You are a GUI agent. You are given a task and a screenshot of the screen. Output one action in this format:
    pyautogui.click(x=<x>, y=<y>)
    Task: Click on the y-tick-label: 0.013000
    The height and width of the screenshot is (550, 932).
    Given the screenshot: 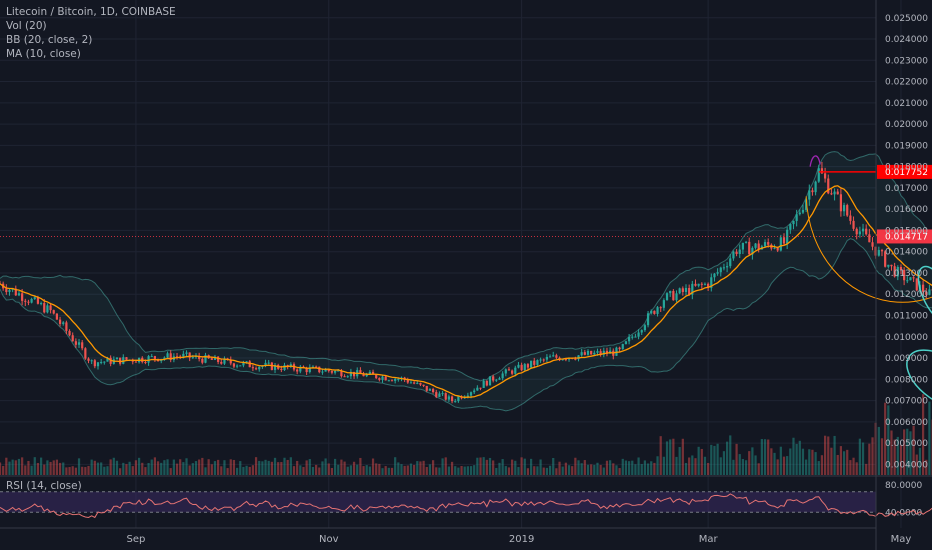 What is the action you would take?
    pyautogui.click(x=906, y=274)
    